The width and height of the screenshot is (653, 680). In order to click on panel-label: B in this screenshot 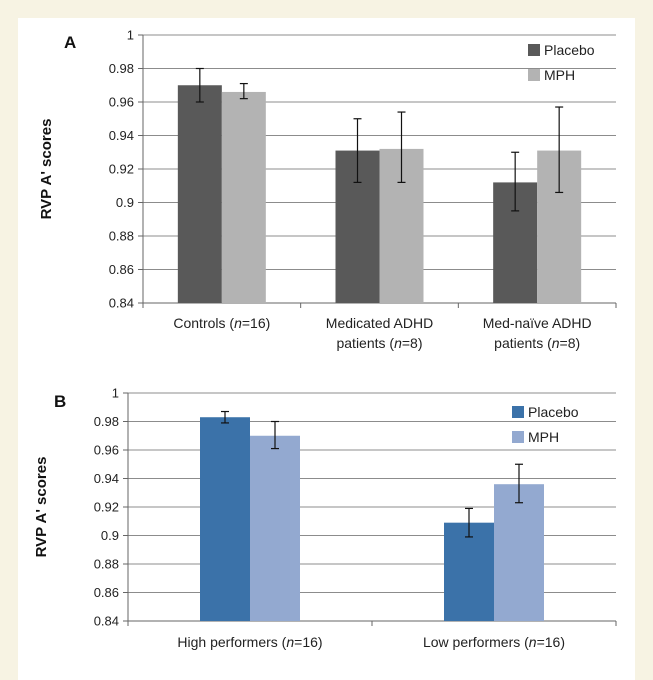, I will do `click(60, 401)`.